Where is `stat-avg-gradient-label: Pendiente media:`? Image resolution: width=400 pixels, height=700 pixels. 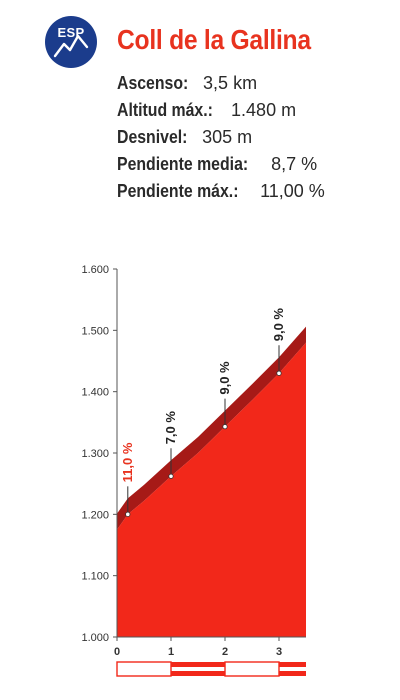 stat-avg-gradient-label: Pendiente media: is located at coordinates (183, 164).